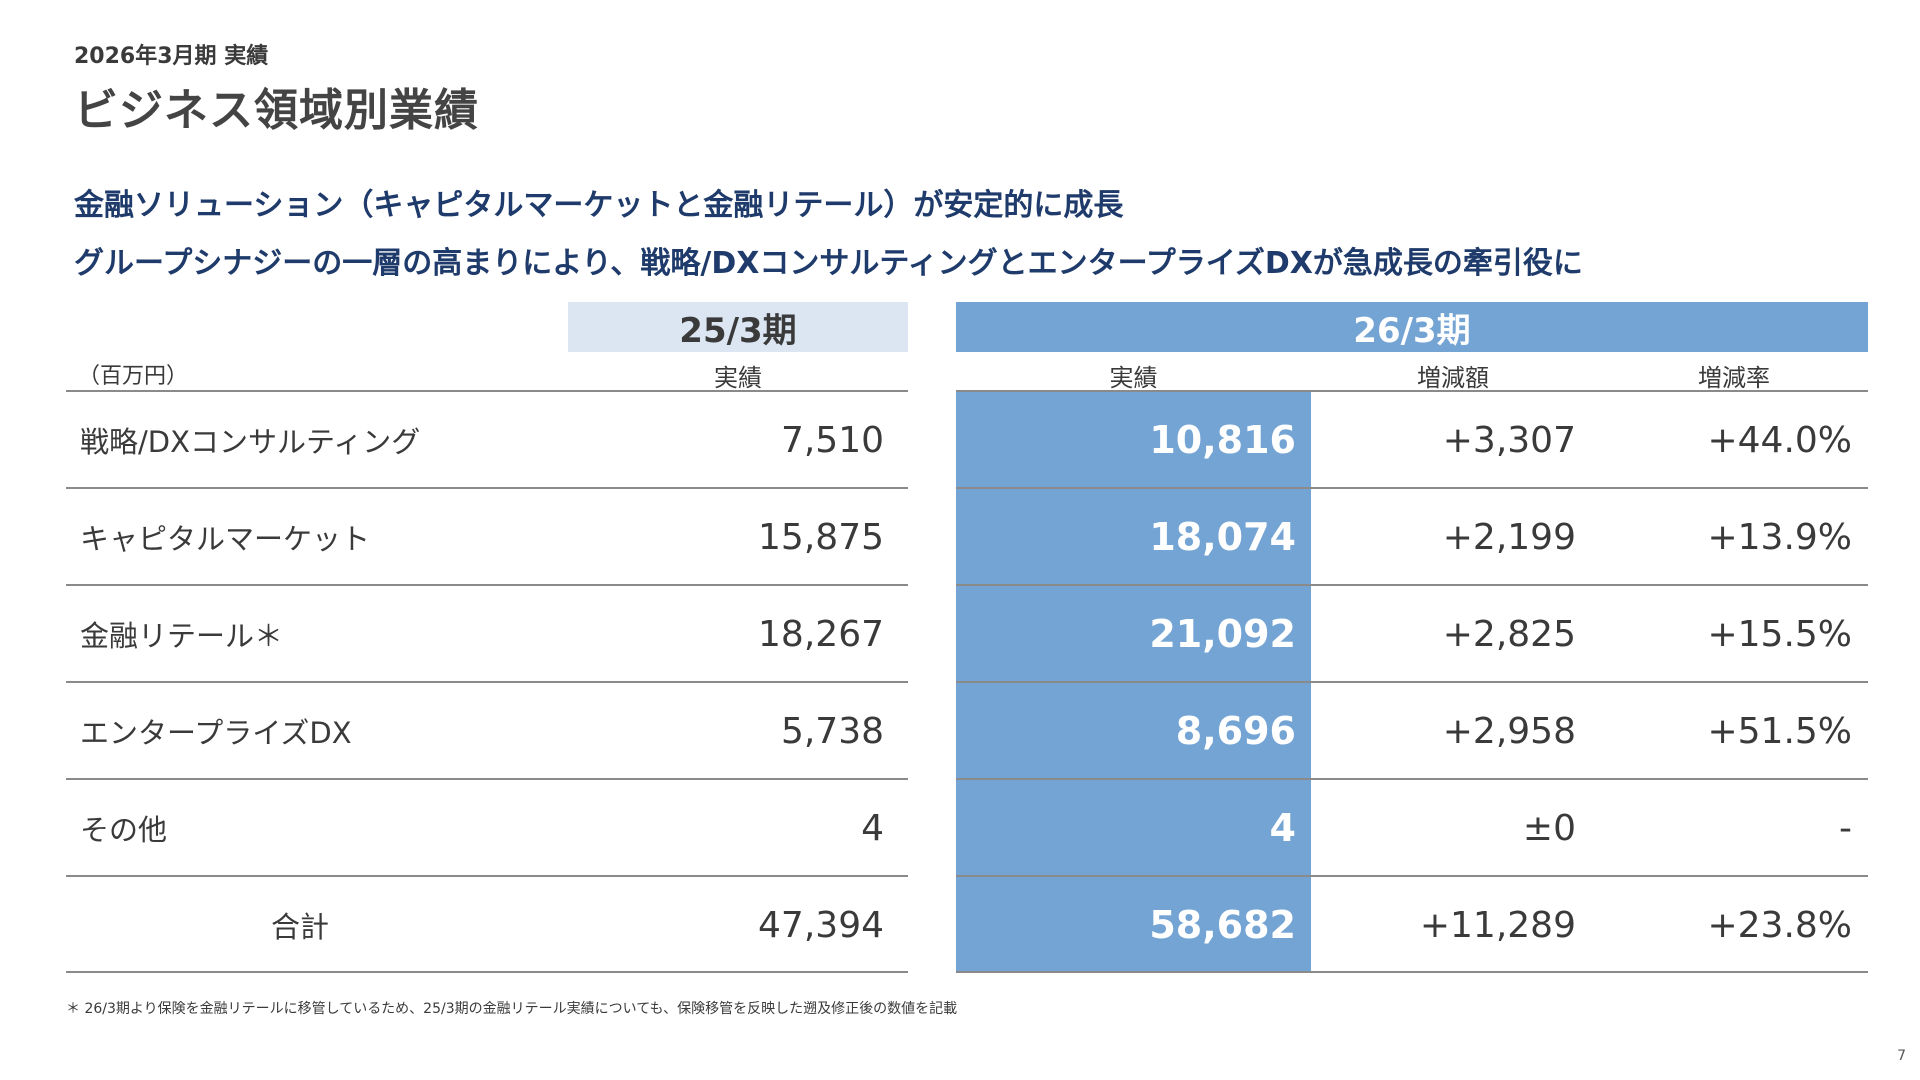 This screenshot has width=1920, height=1080. What do you see at coordinates (821, 925) in the screenshot?
I see `row-value-prev: 47,394` at bounding box center [821, 925].